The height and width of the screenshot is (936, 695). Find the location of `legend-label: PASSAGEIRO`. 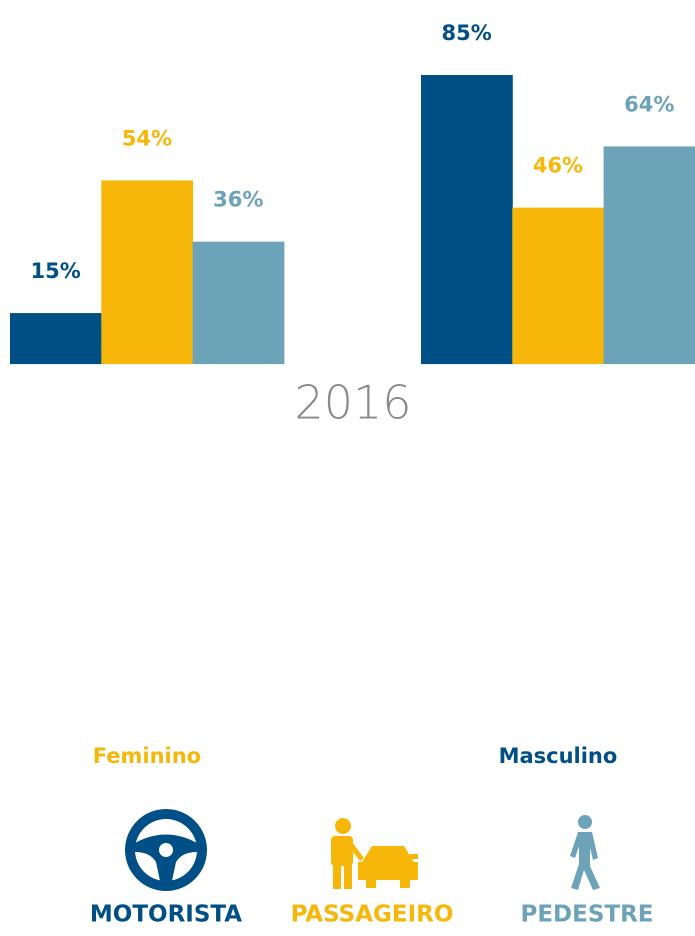

legend-label: PASSAGEIRO is located at coordinates (372, 915).